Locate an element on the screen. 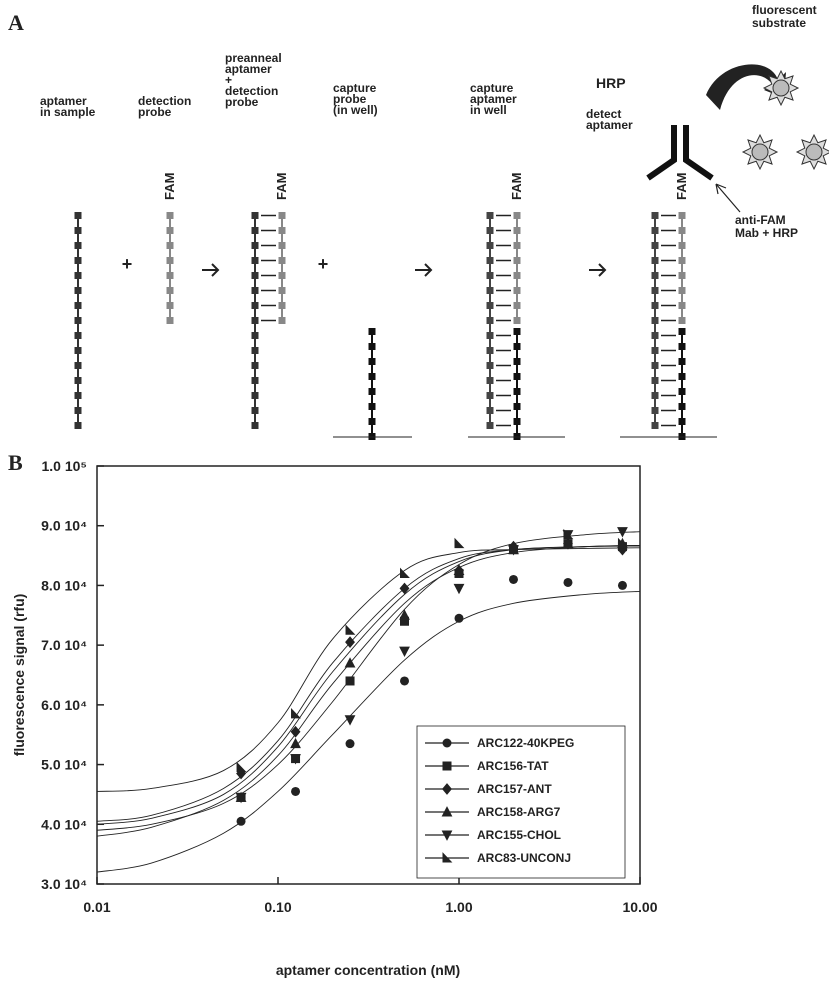 This screenshot has height=983, width=829. step-label-line: in sample is located at coordinates (68, 112).